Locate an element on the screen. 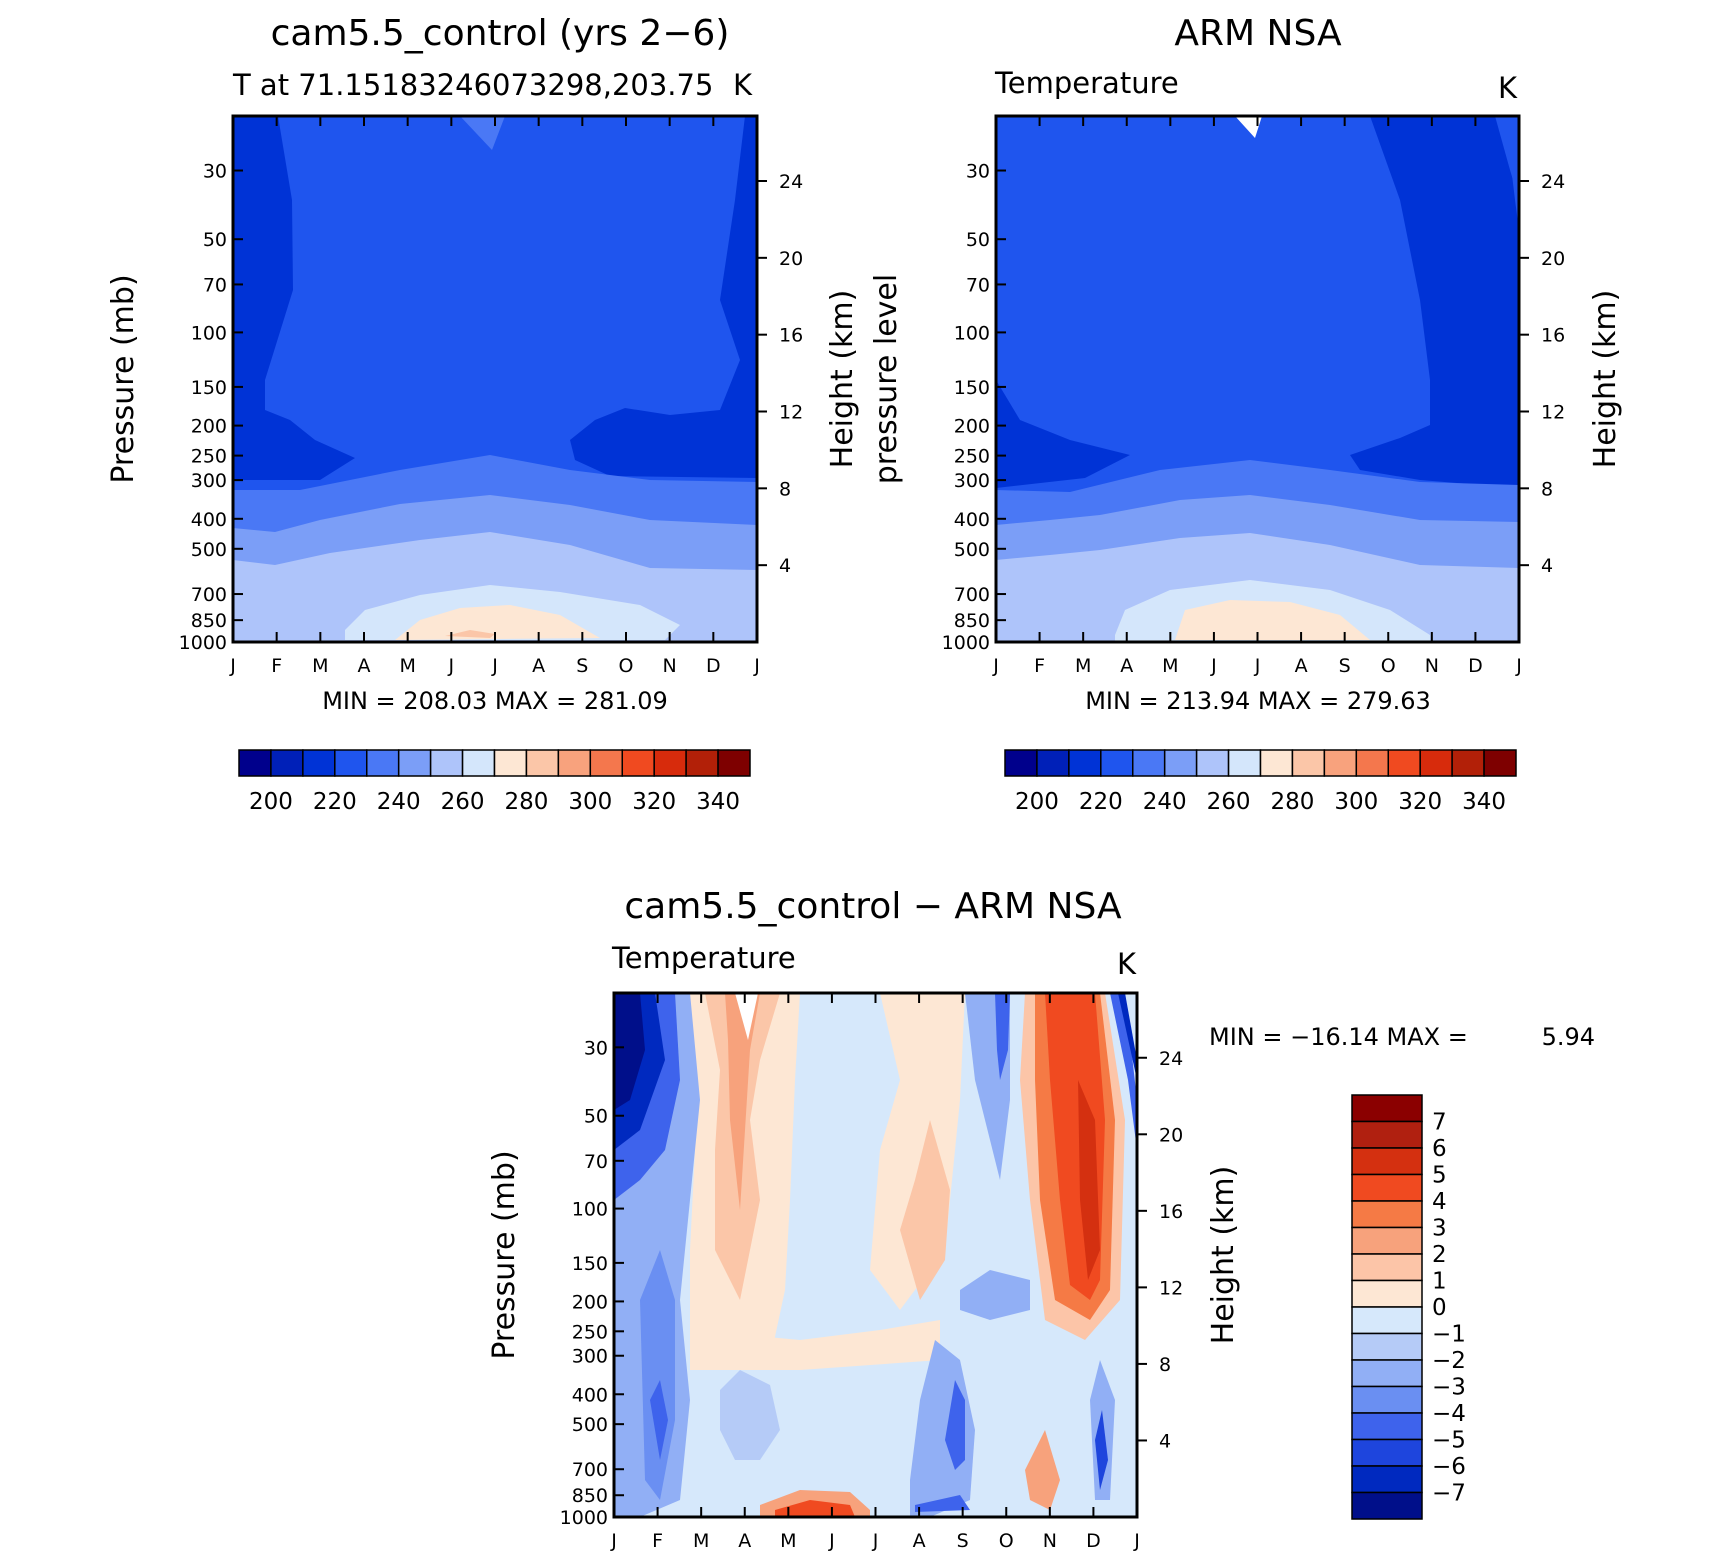 This screenshot has height=1555, width=1710. contour-fill-missing-notch is located at coordinates (746, 1016).